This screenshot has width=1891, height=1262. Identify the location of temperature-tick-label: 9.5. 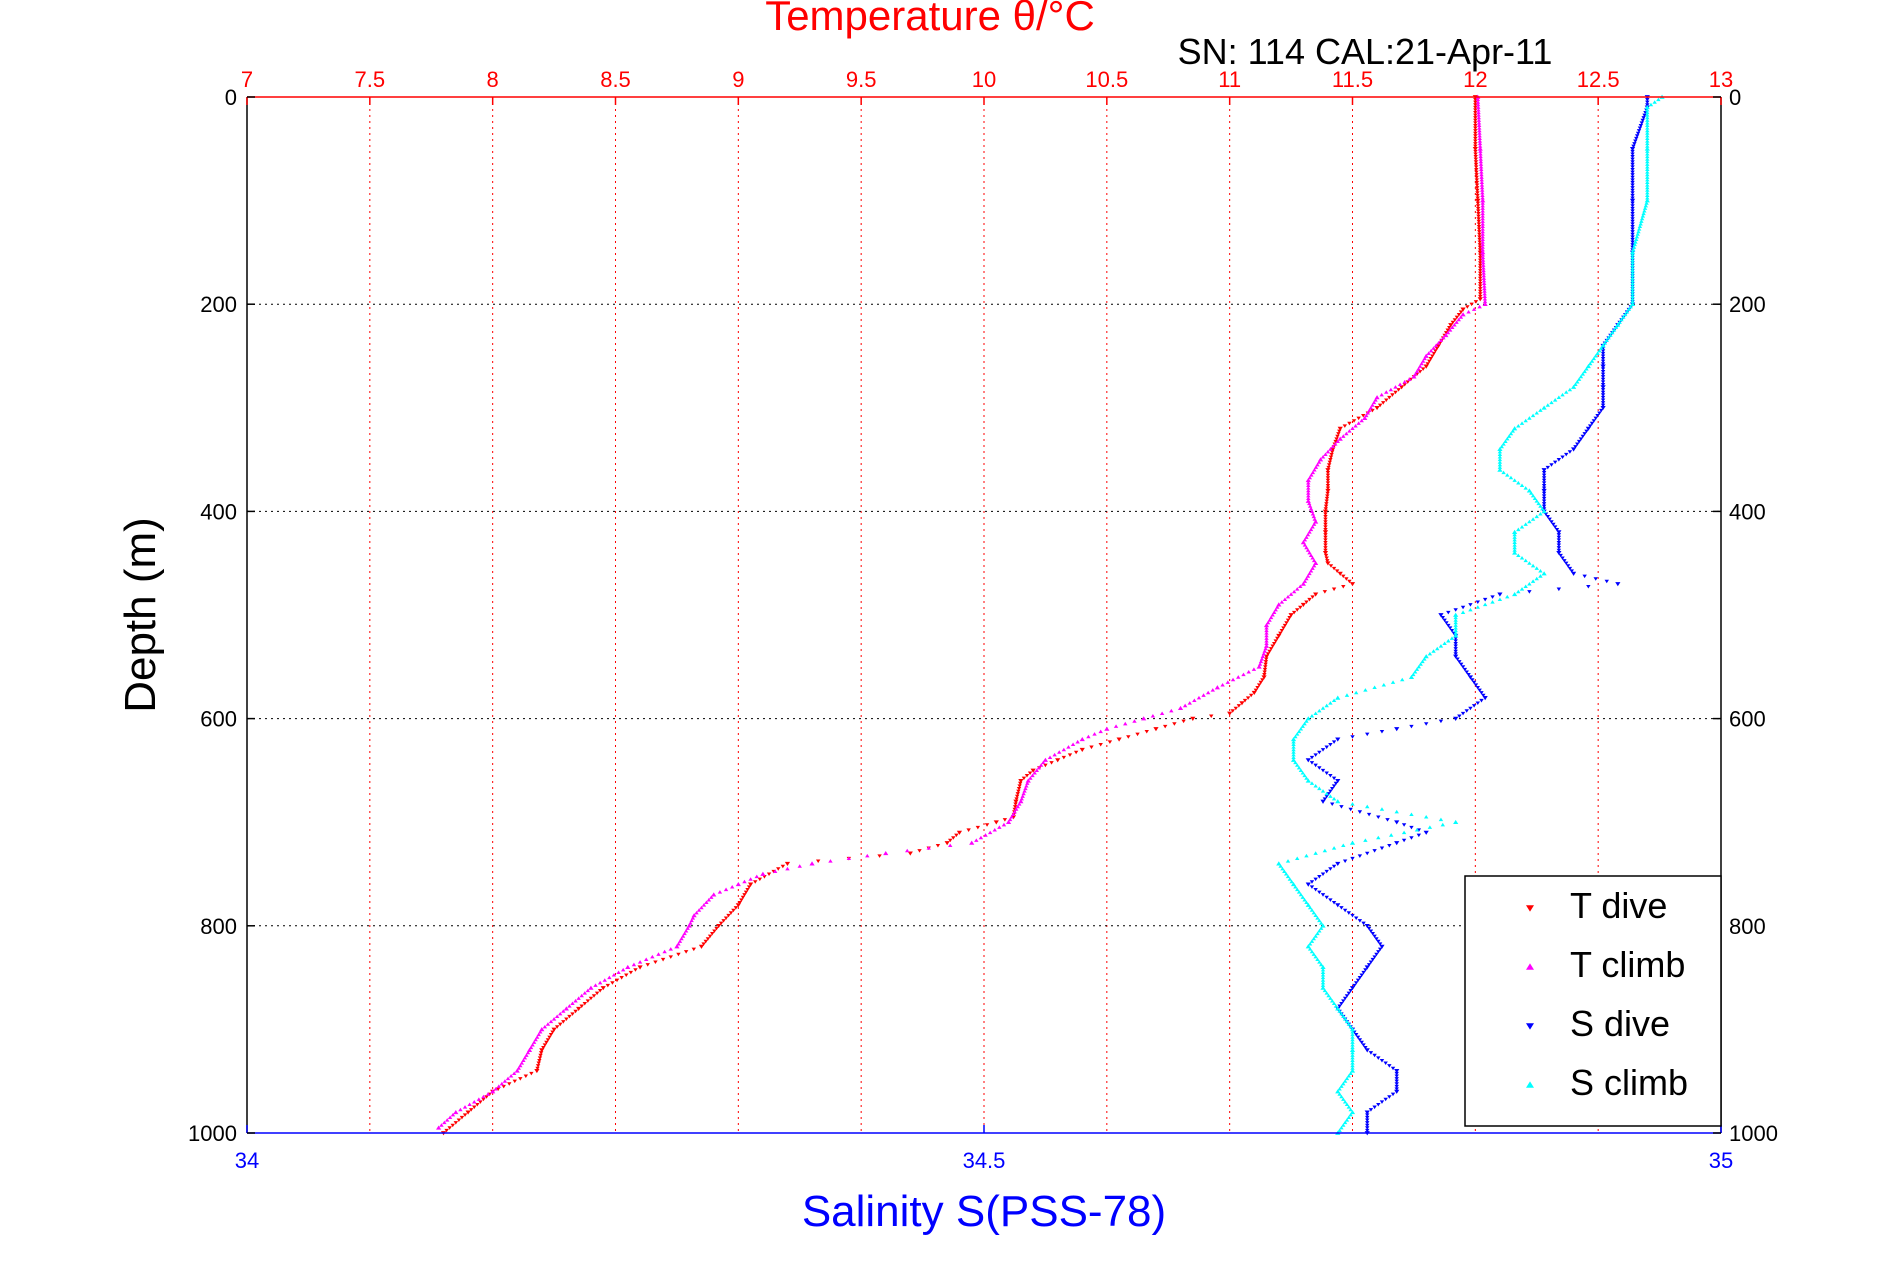
(861, 79).